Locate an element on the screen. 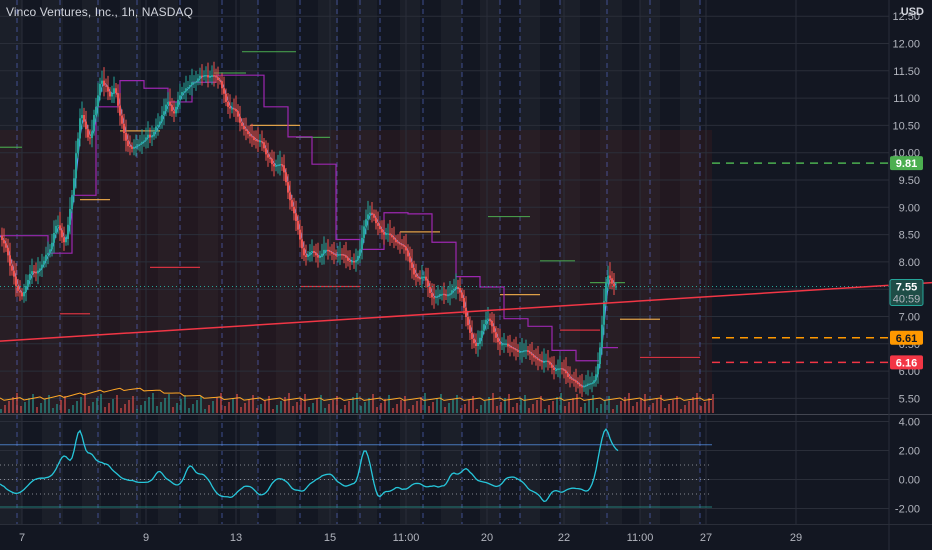 Image resolution: width=932 pixels, height=550 pixels. volume-bars is located at coordinates (357, 400).